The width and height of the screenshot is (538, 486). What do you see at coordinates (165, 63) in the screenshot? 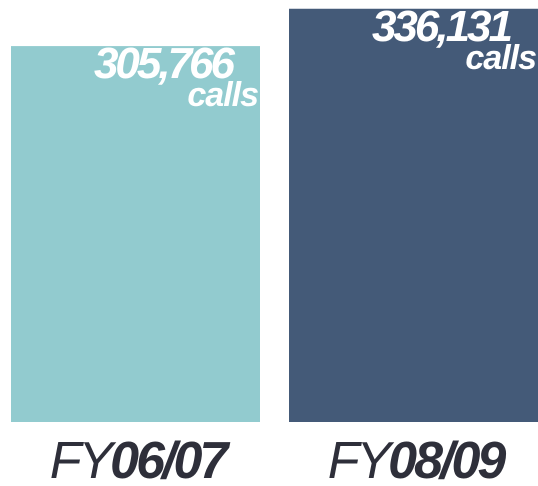
I see `value-label: 305,766` at bounding box center [165, 63].